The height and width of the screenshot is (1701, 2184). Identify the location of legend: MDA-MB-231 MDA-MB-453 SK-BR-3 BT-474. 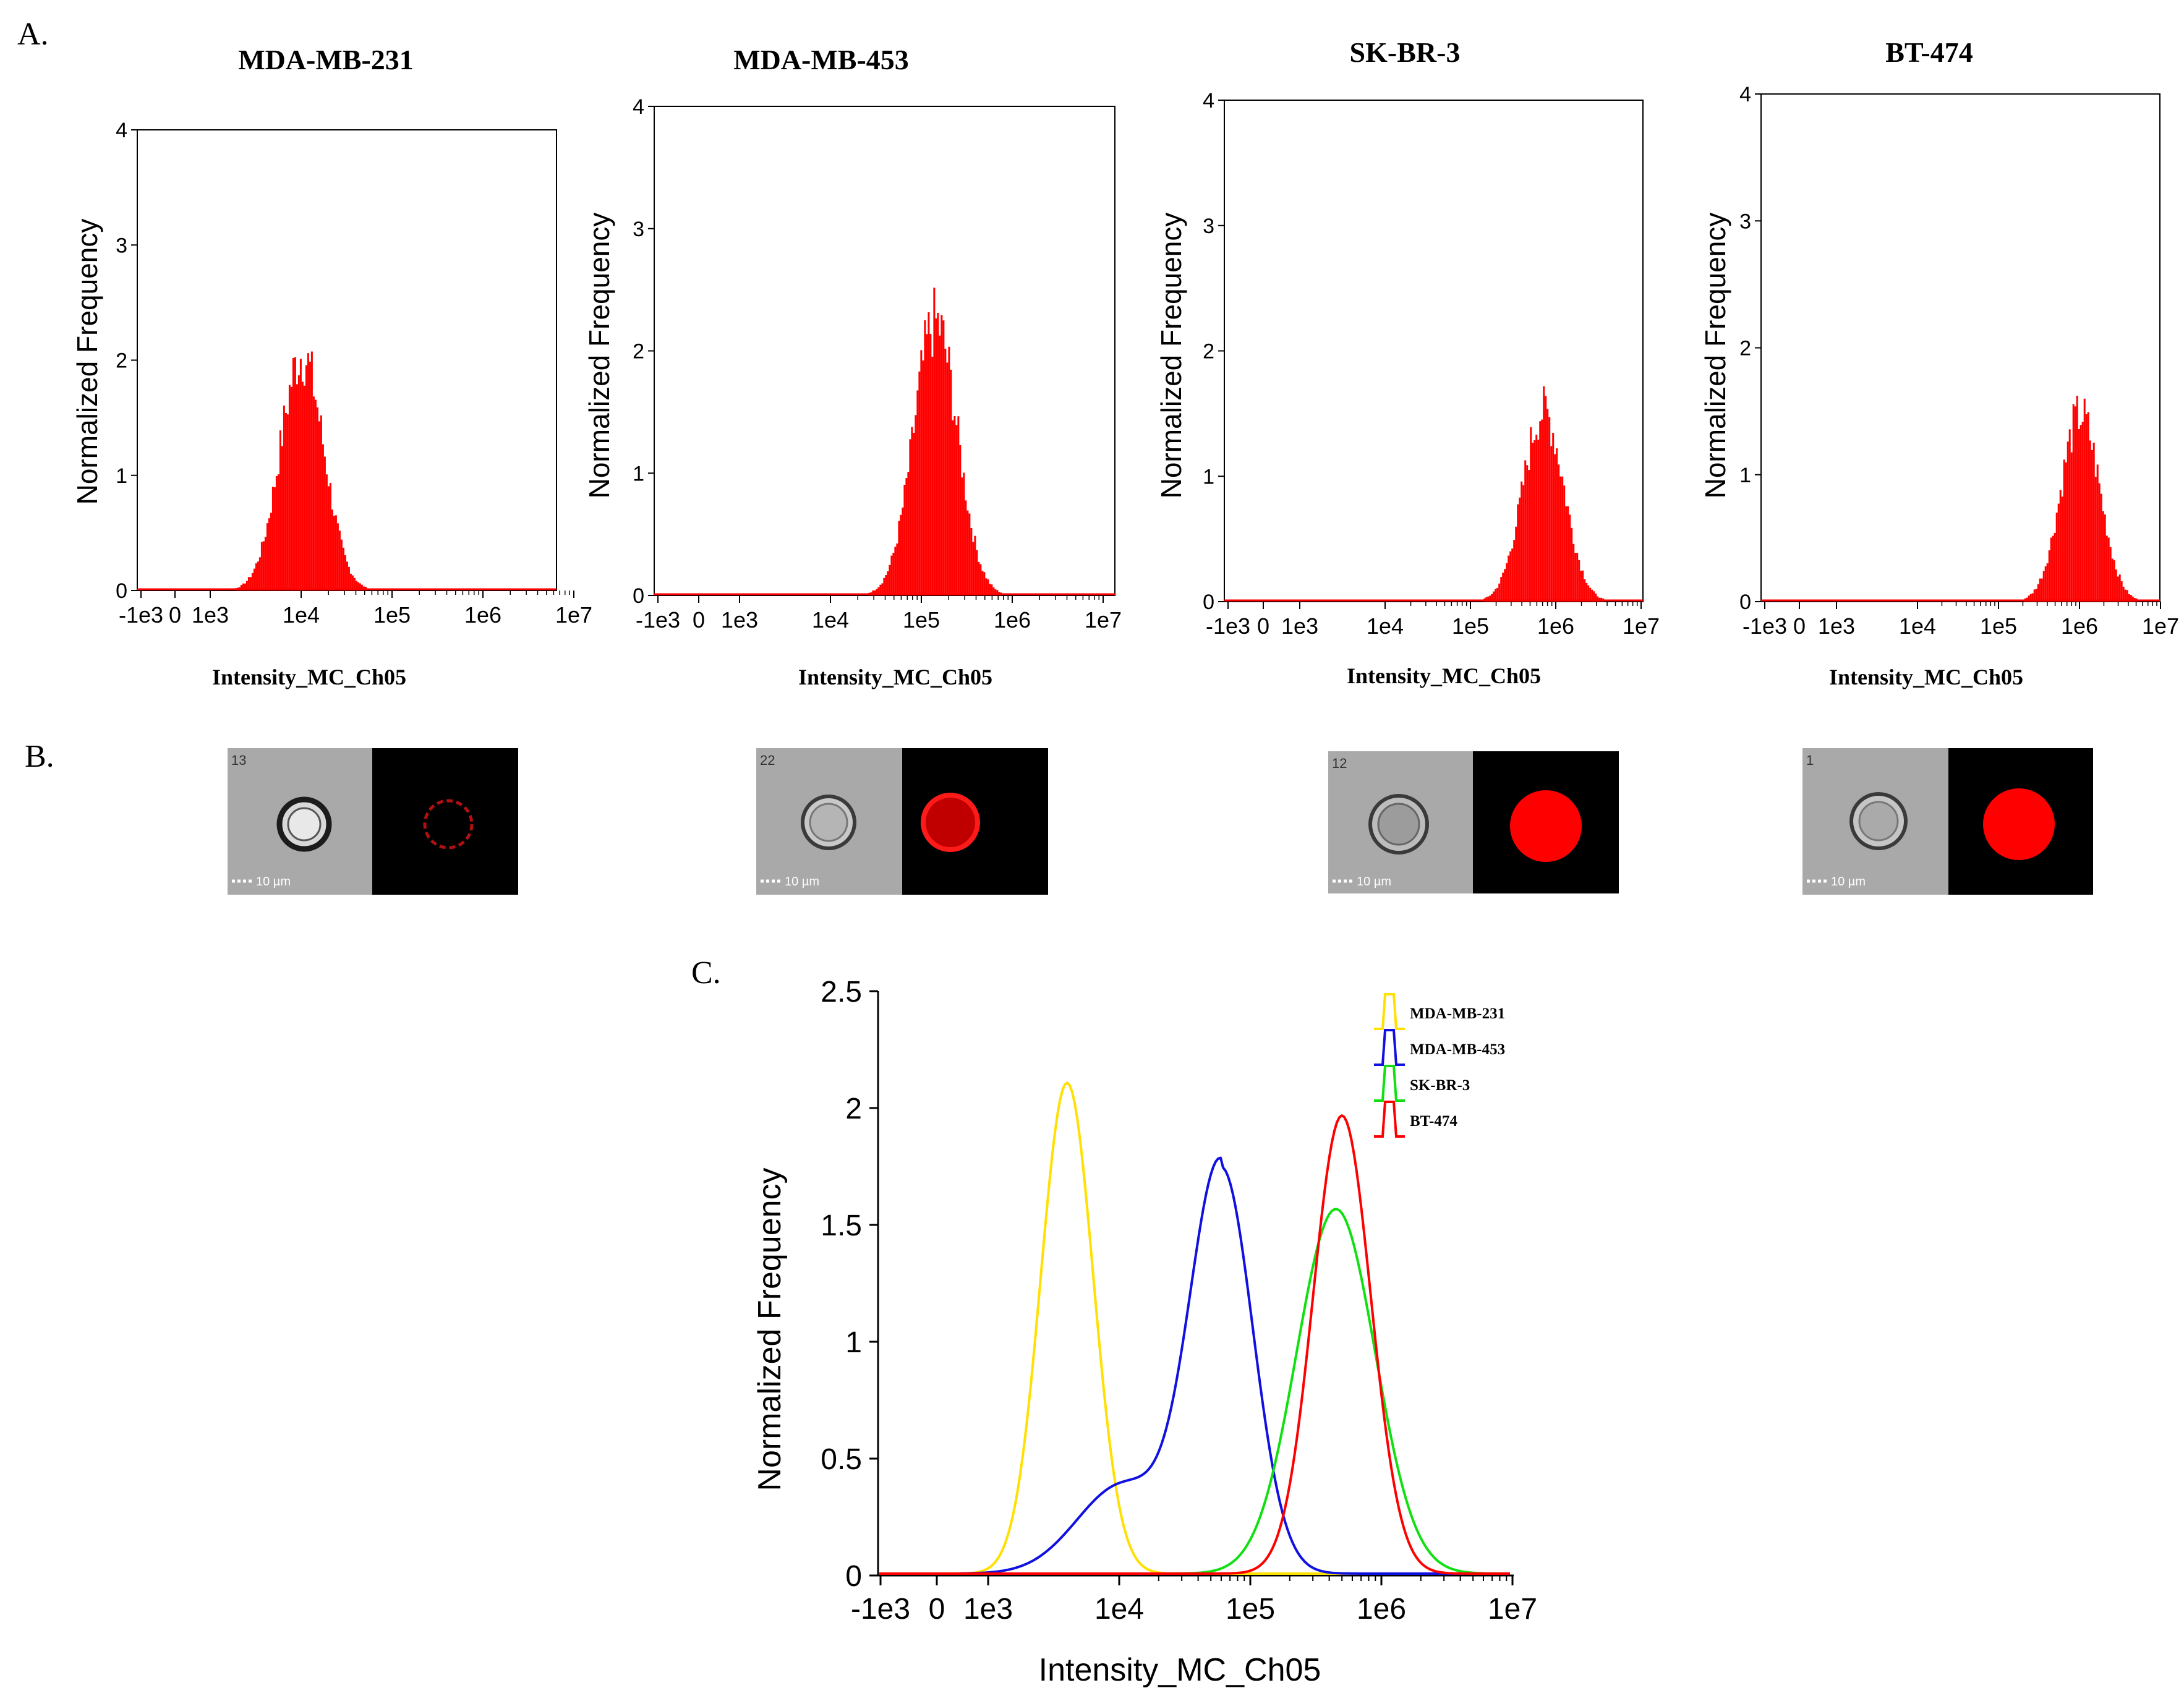
(1439, 1066).